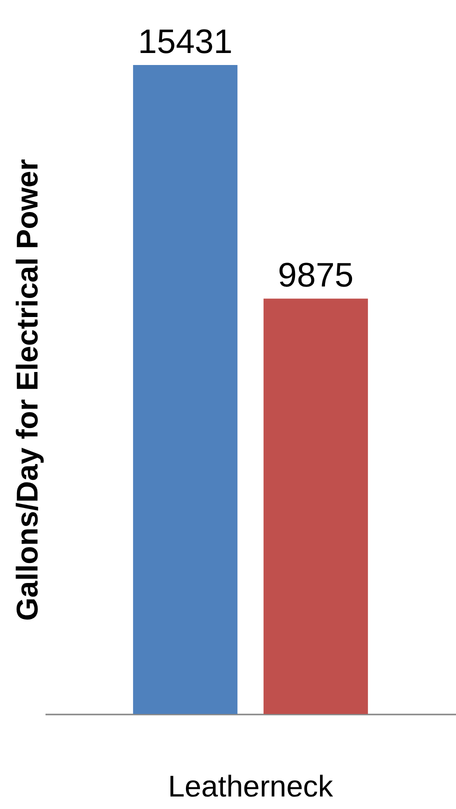 This screenshot has width=456, height=809. Describe the element at coordinates (28, 389) in the screenshot. I see `y-axis-title: Gallons/Day for Electrical Power` at that location.